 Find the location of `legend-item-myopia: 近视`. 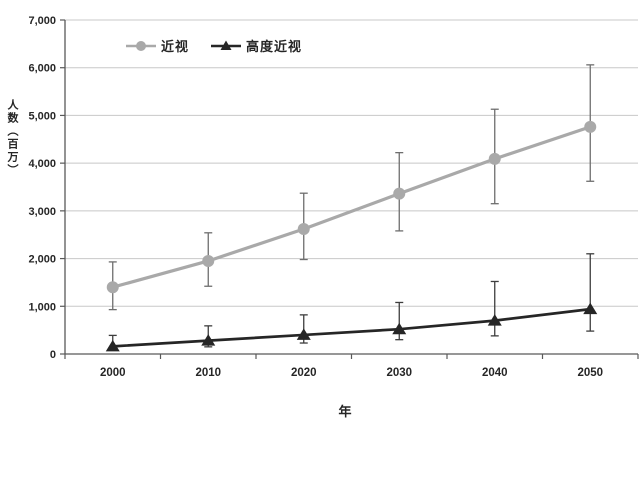

legend-item-myopia: 近视 is located at coordinates (157, 45).